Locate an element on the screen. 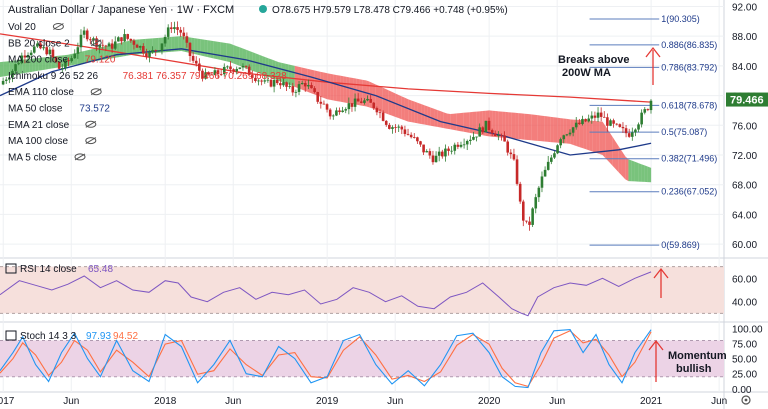  price-tick-label: 84.00 is located at coordinates (744, 67).